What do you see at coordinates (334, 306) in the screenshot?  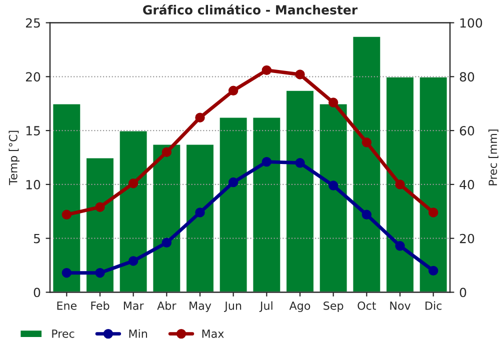 I see `x-tick-label: Sep` at bounding box center [334, 306].